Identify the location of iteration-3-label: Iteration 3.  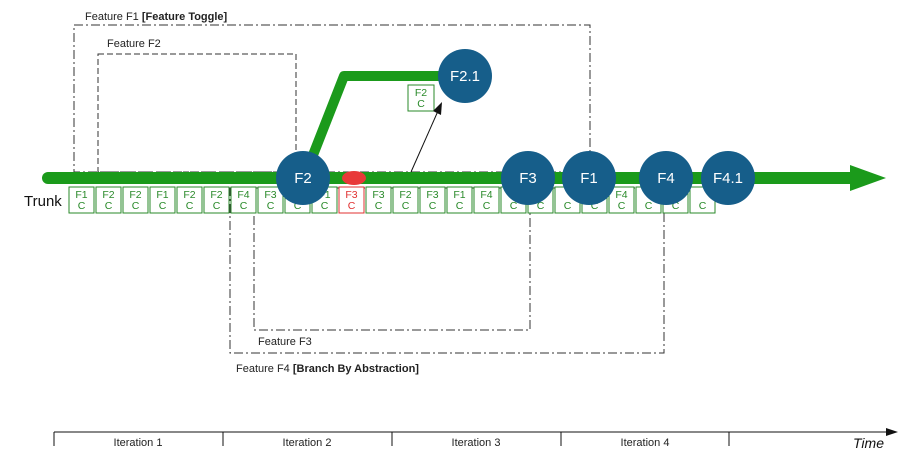
(476, 443).